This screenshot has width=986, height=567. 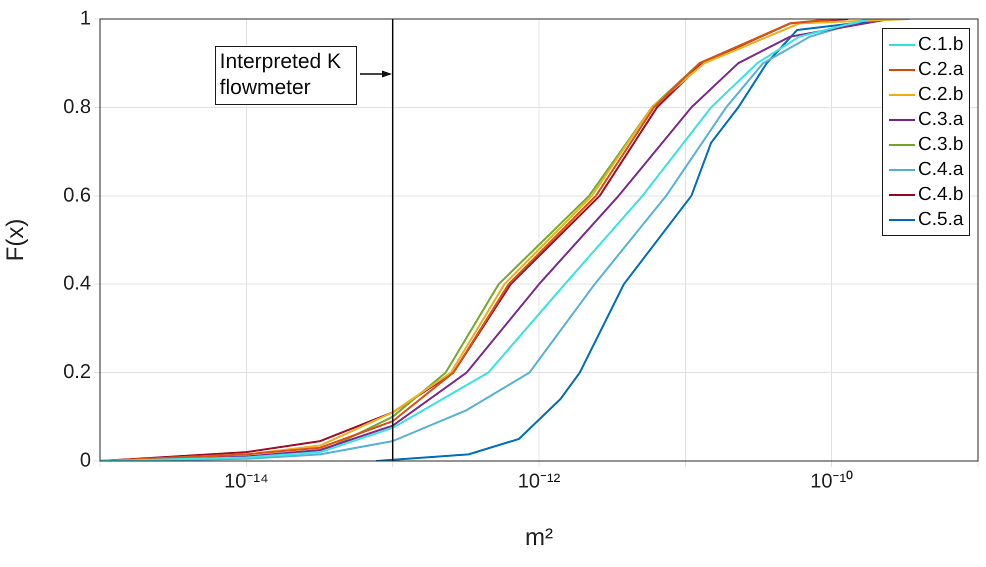 I want to click on x-axis-title: m², so click(x=539, y=538).